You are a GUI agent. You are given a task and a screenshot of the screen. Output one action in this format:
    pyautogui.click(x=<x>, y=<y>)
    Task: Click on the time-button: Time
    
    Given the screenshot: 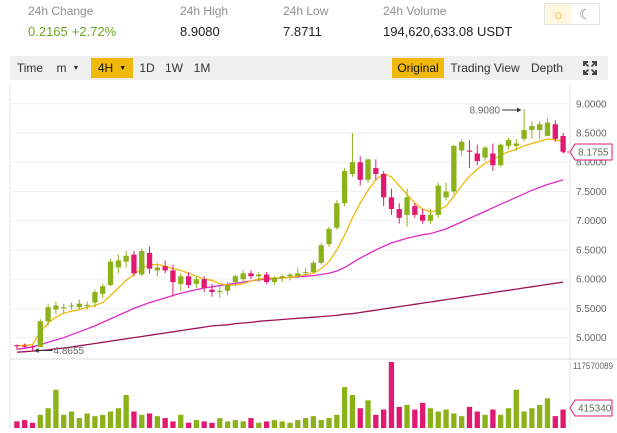 What is the action you would take?
    pyautogui.click(x=30, y=68)
    